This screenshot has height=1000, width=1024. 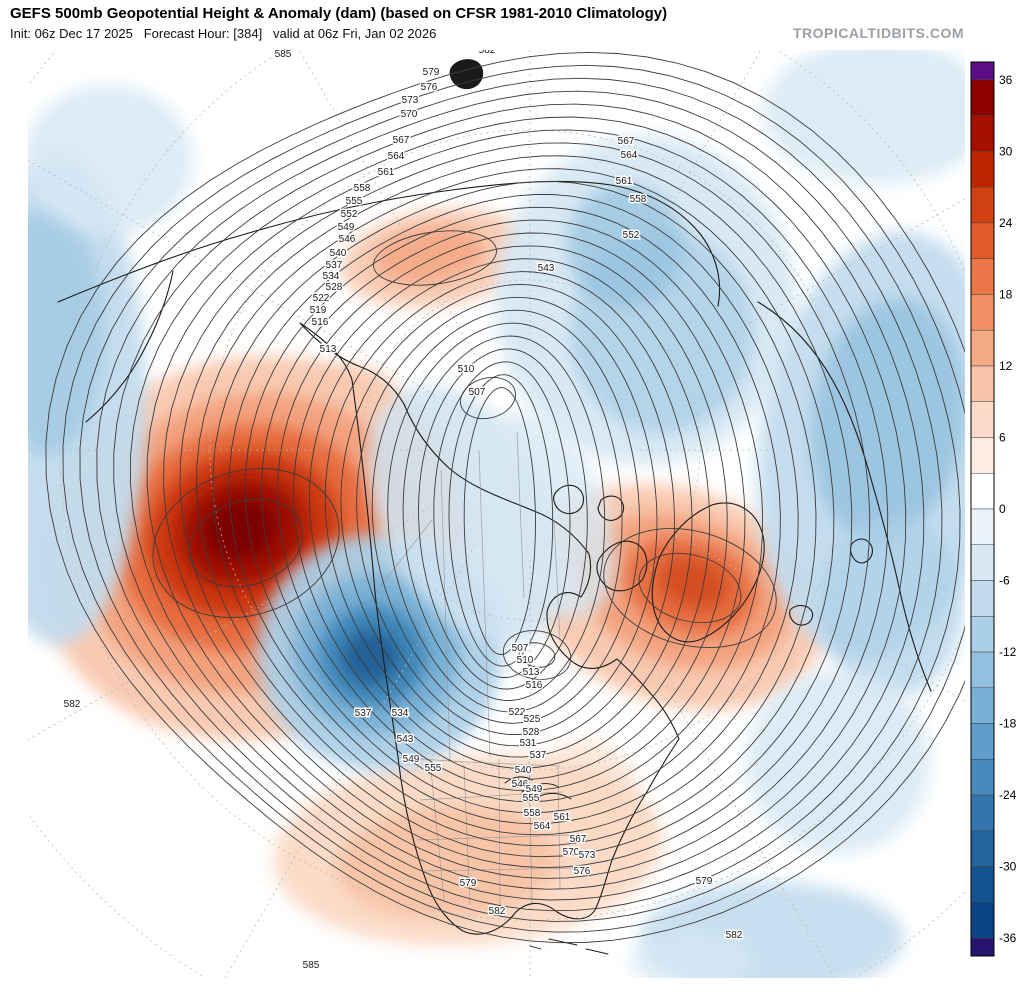 What do you see at coordinates (532, 813) in the screenshot?
I see `contour-label: 558` at bounding box center [532, 813].